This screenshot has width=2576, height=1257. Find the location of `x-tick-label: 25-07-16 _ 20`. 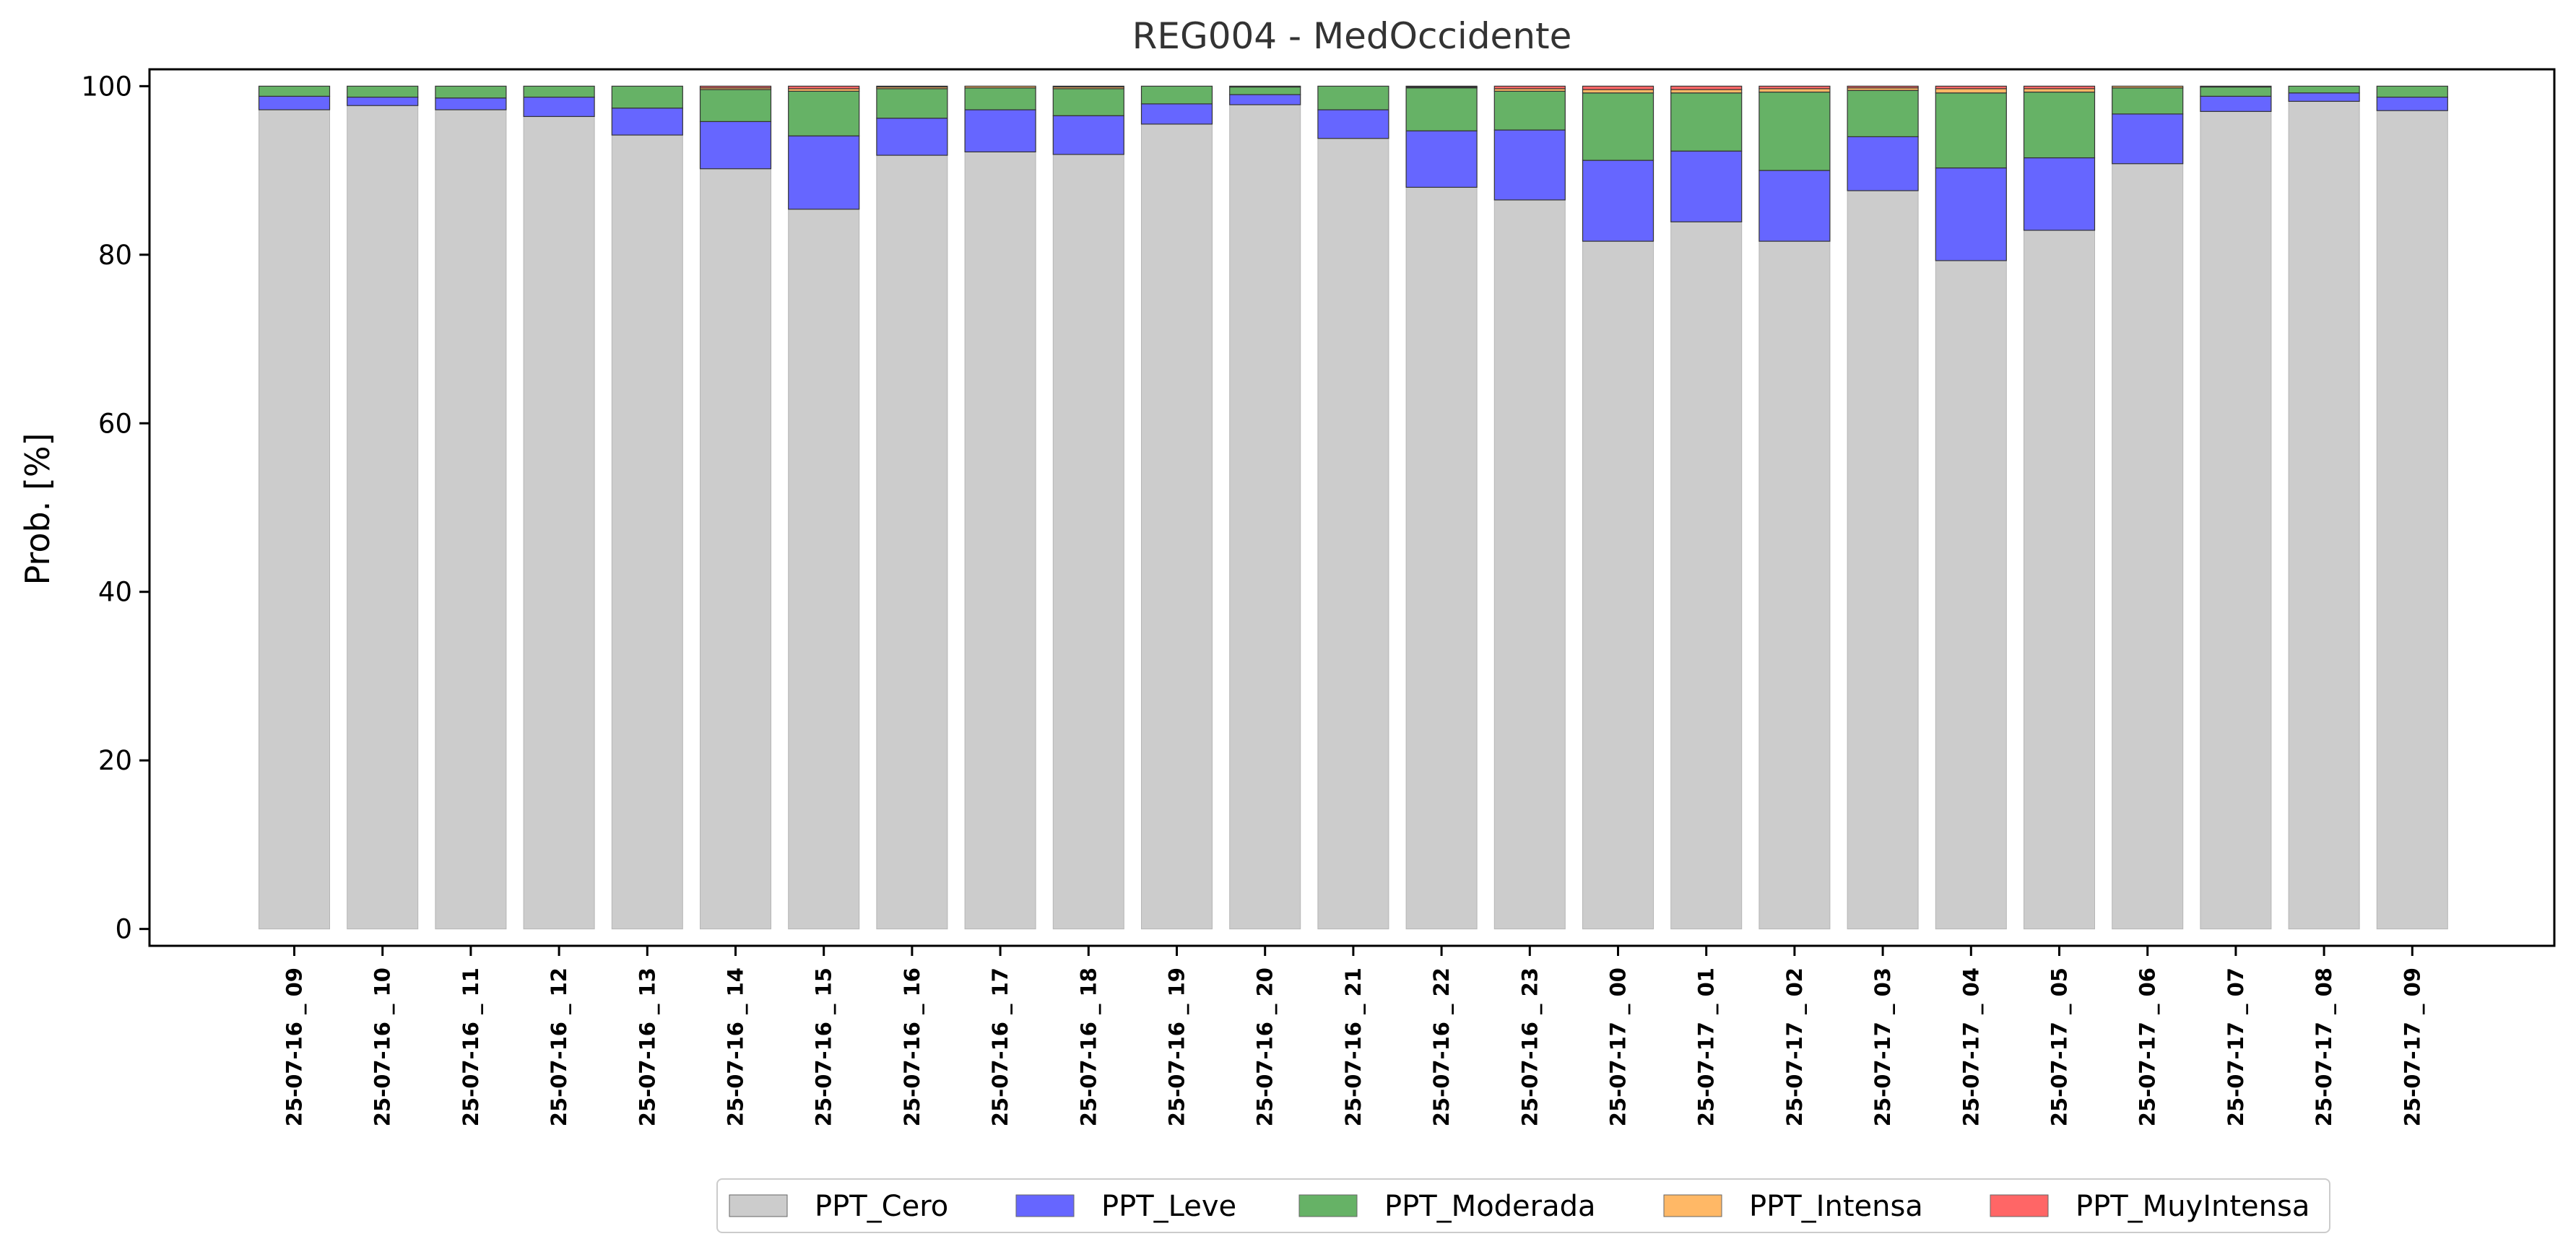

x-tick-label: 25-07-16 _ 20 is located at coordinates (1265, 1046).